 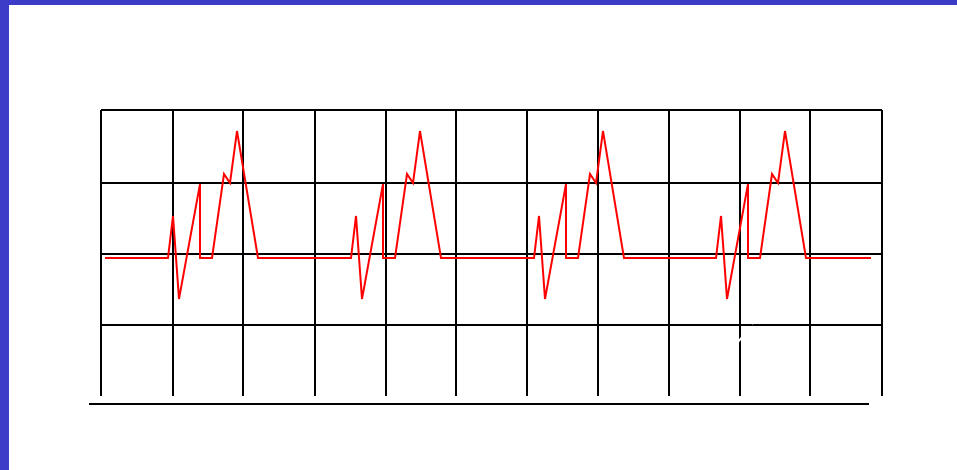 I want to click on top-border-bar, so click(x=478, y=2).